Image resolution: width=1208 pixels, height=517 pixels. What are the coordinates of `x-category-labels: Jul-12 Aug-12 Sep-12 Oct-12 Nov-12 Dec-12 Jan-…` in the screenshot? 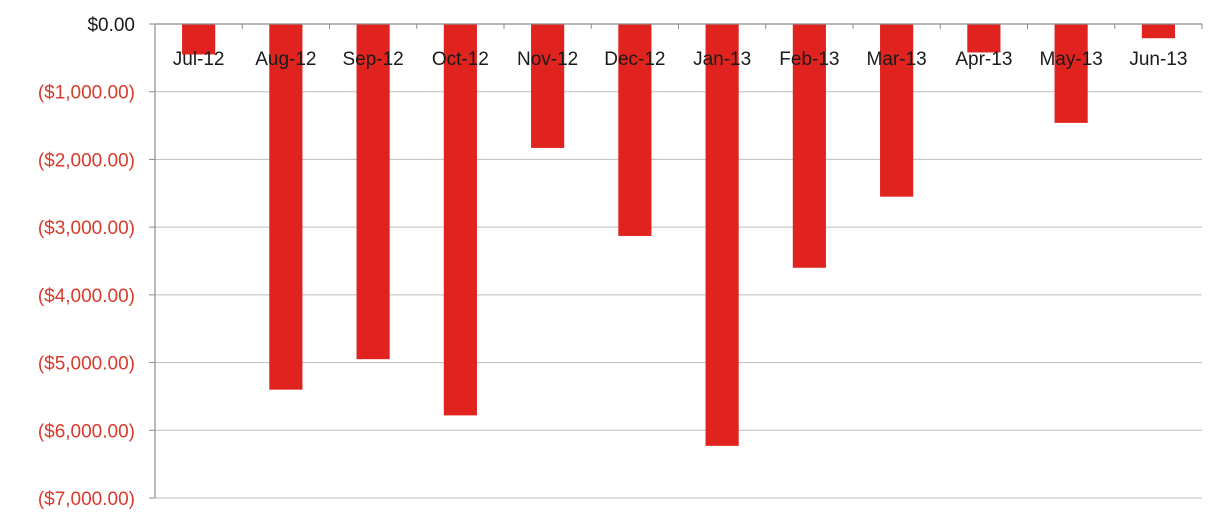 It's located at (680, 59).